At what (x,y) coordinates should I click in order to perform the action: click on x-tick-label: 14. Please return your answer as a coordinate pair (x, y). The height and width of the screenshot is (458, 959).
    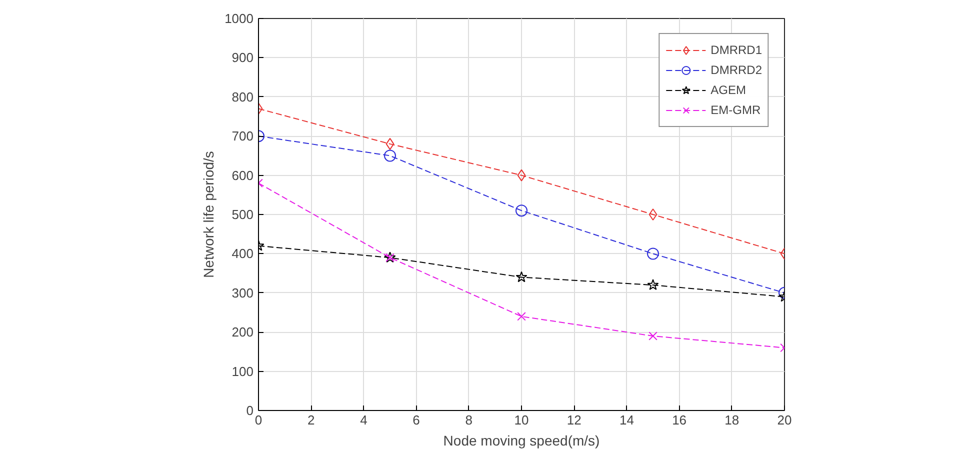
    Looking at the image, I should click on (626, 420).